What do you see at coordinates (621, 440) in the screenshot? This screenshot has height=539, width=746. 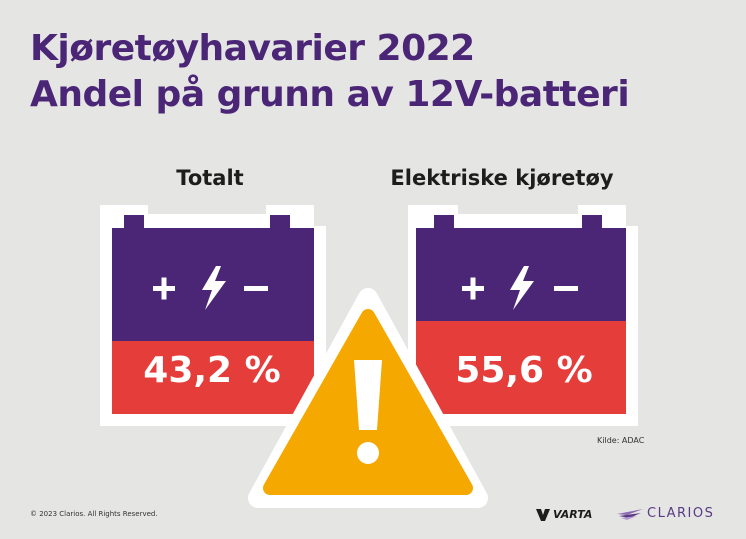 I see `source-note: Kilde: ADAC` at bounding box center [621, 440].